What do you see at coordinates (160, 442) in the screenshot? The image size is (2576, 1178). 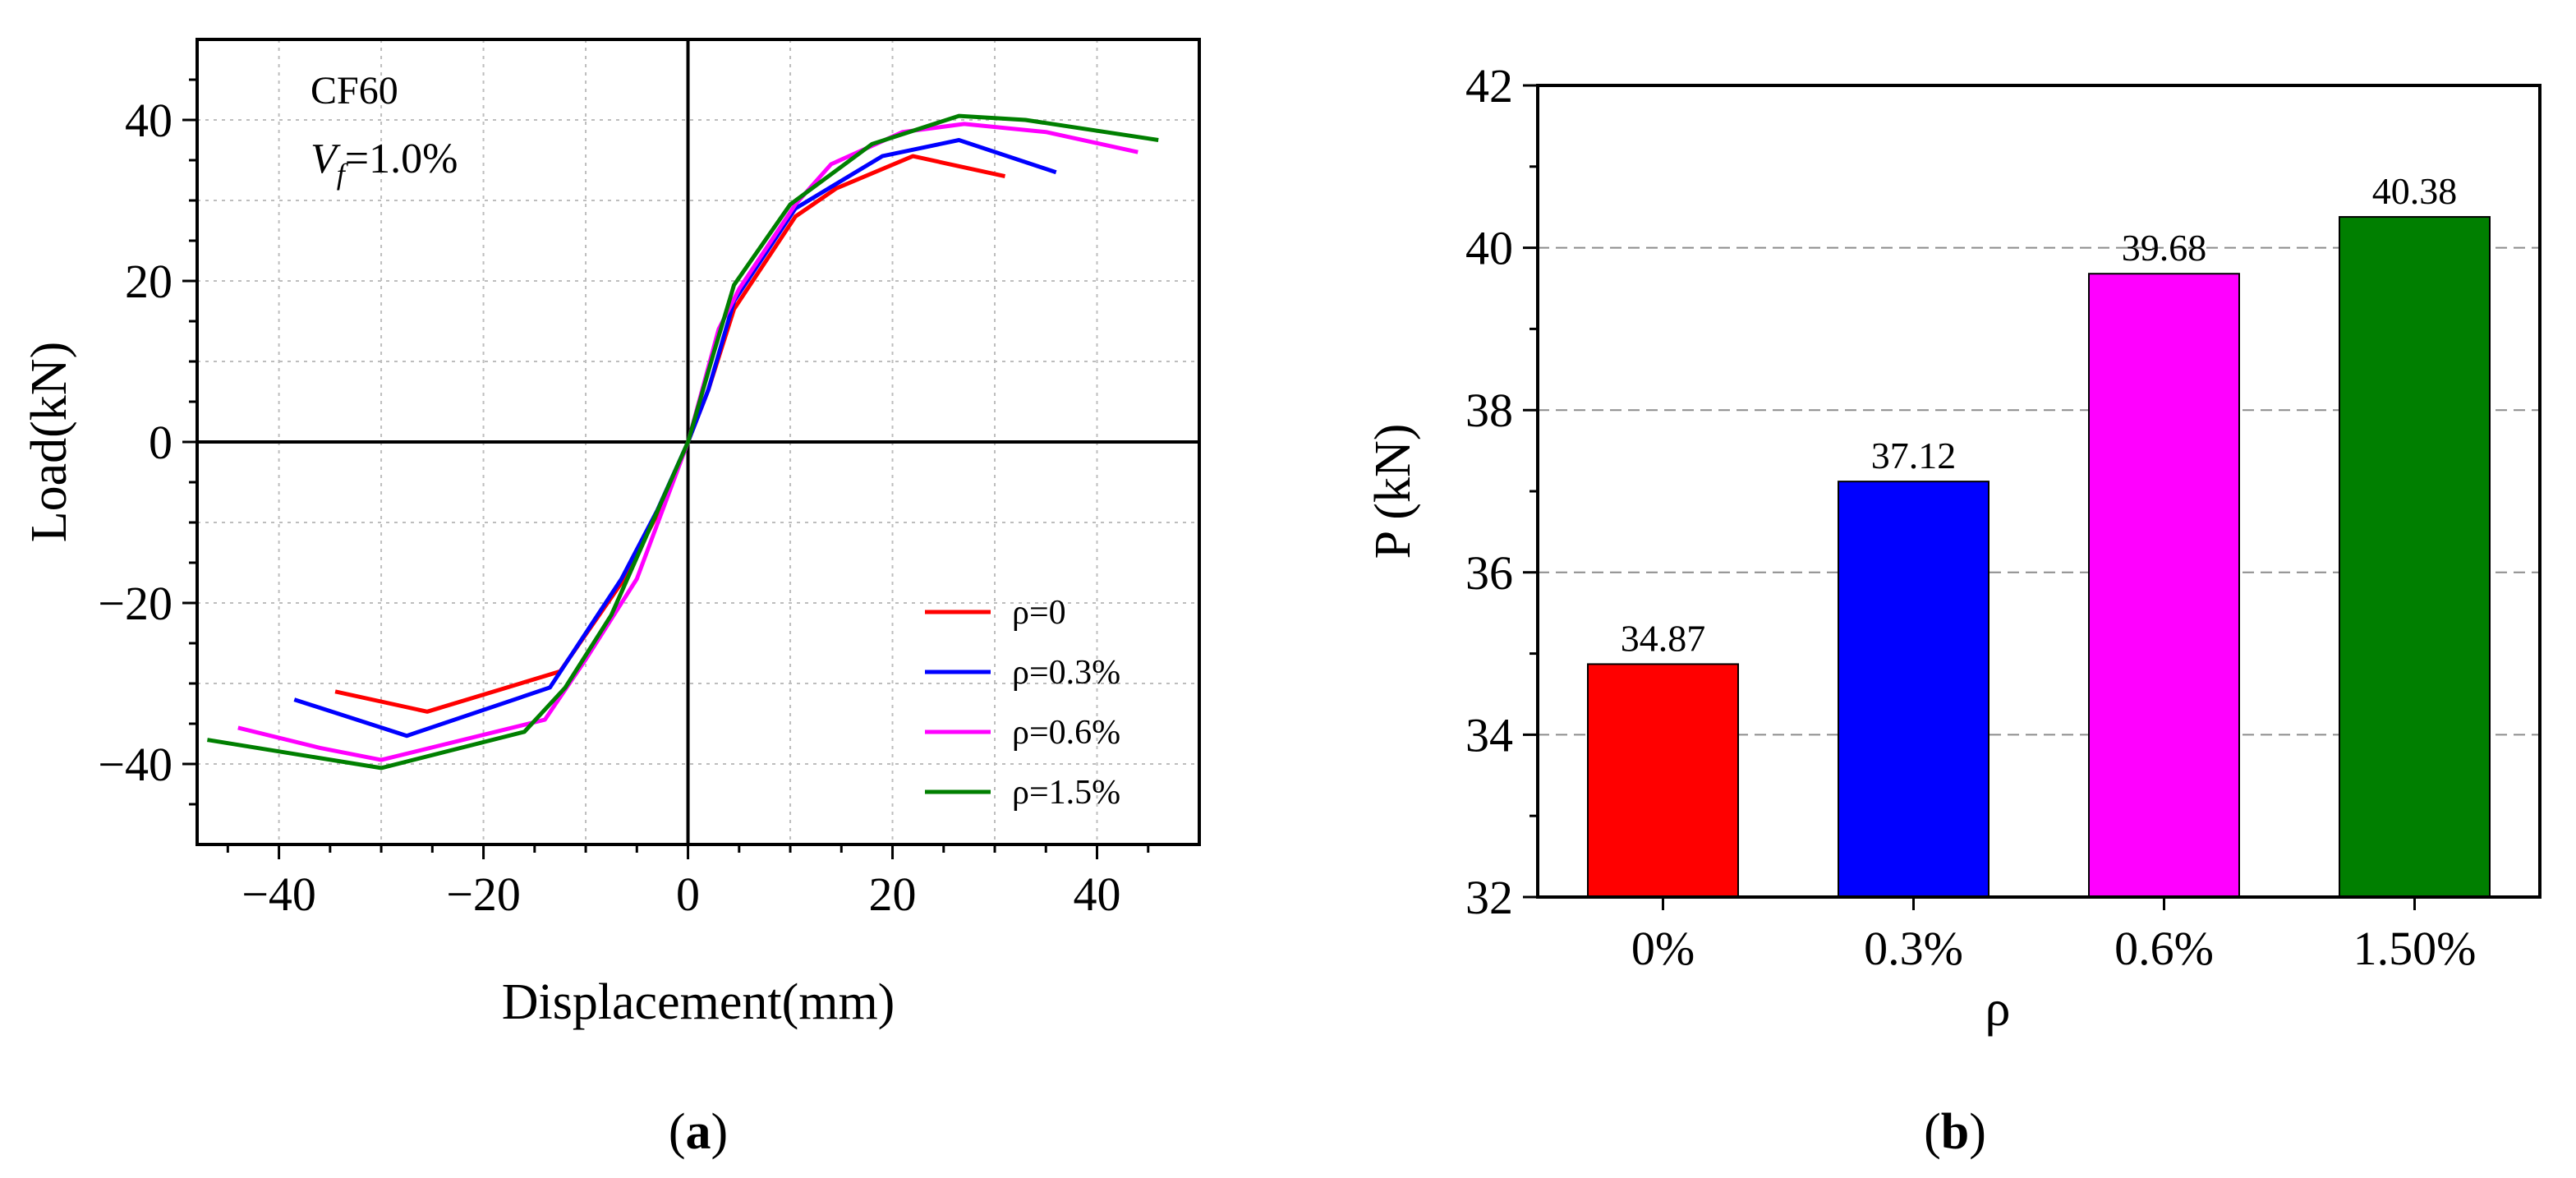 I see `panel-a-y-tick-label: 0` at bounding box center [160, 442].